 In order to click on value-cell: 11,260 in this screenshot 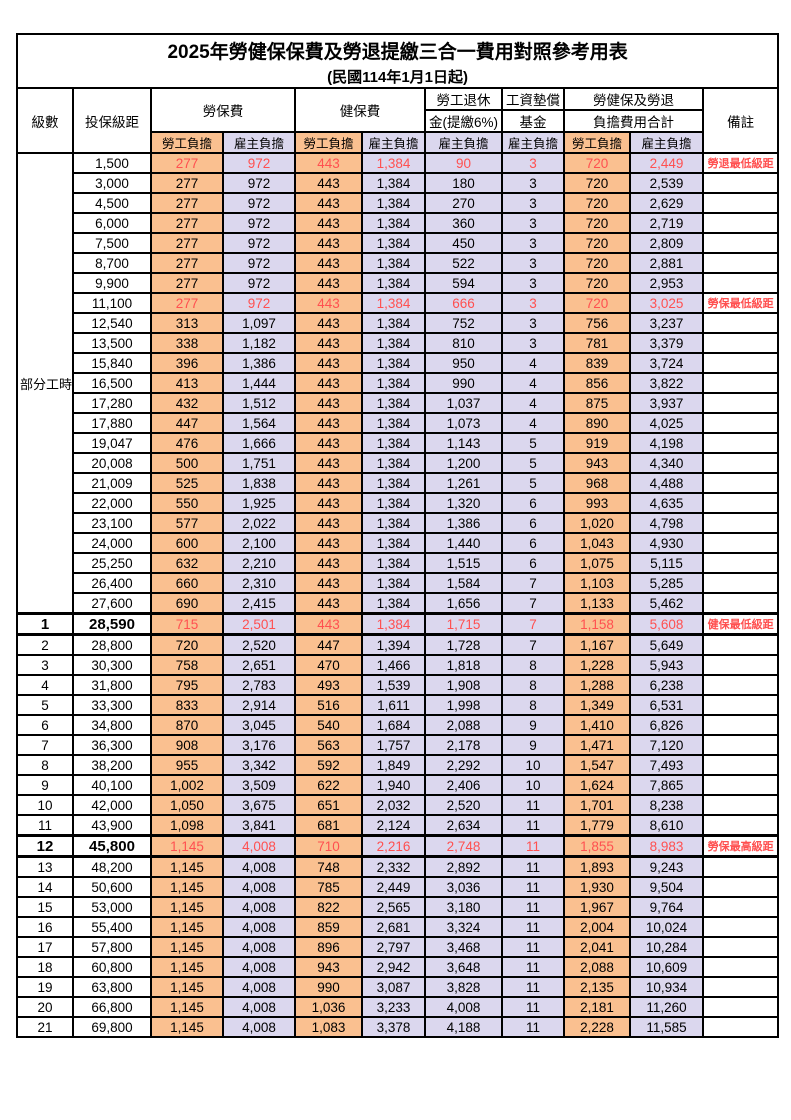, I will do `click(666, 1007)`.